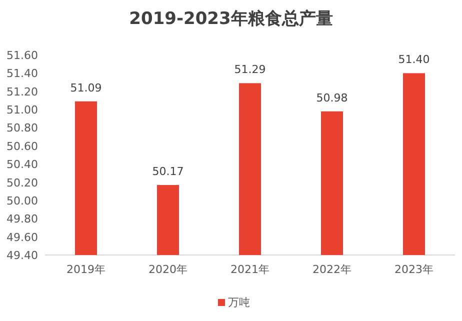 Image resolution: width=462 pixels, height=321 pixels. Describe the element at coordinates (22, 237) in the screenshot. I see `y-tick-label: 49.60` at that location.